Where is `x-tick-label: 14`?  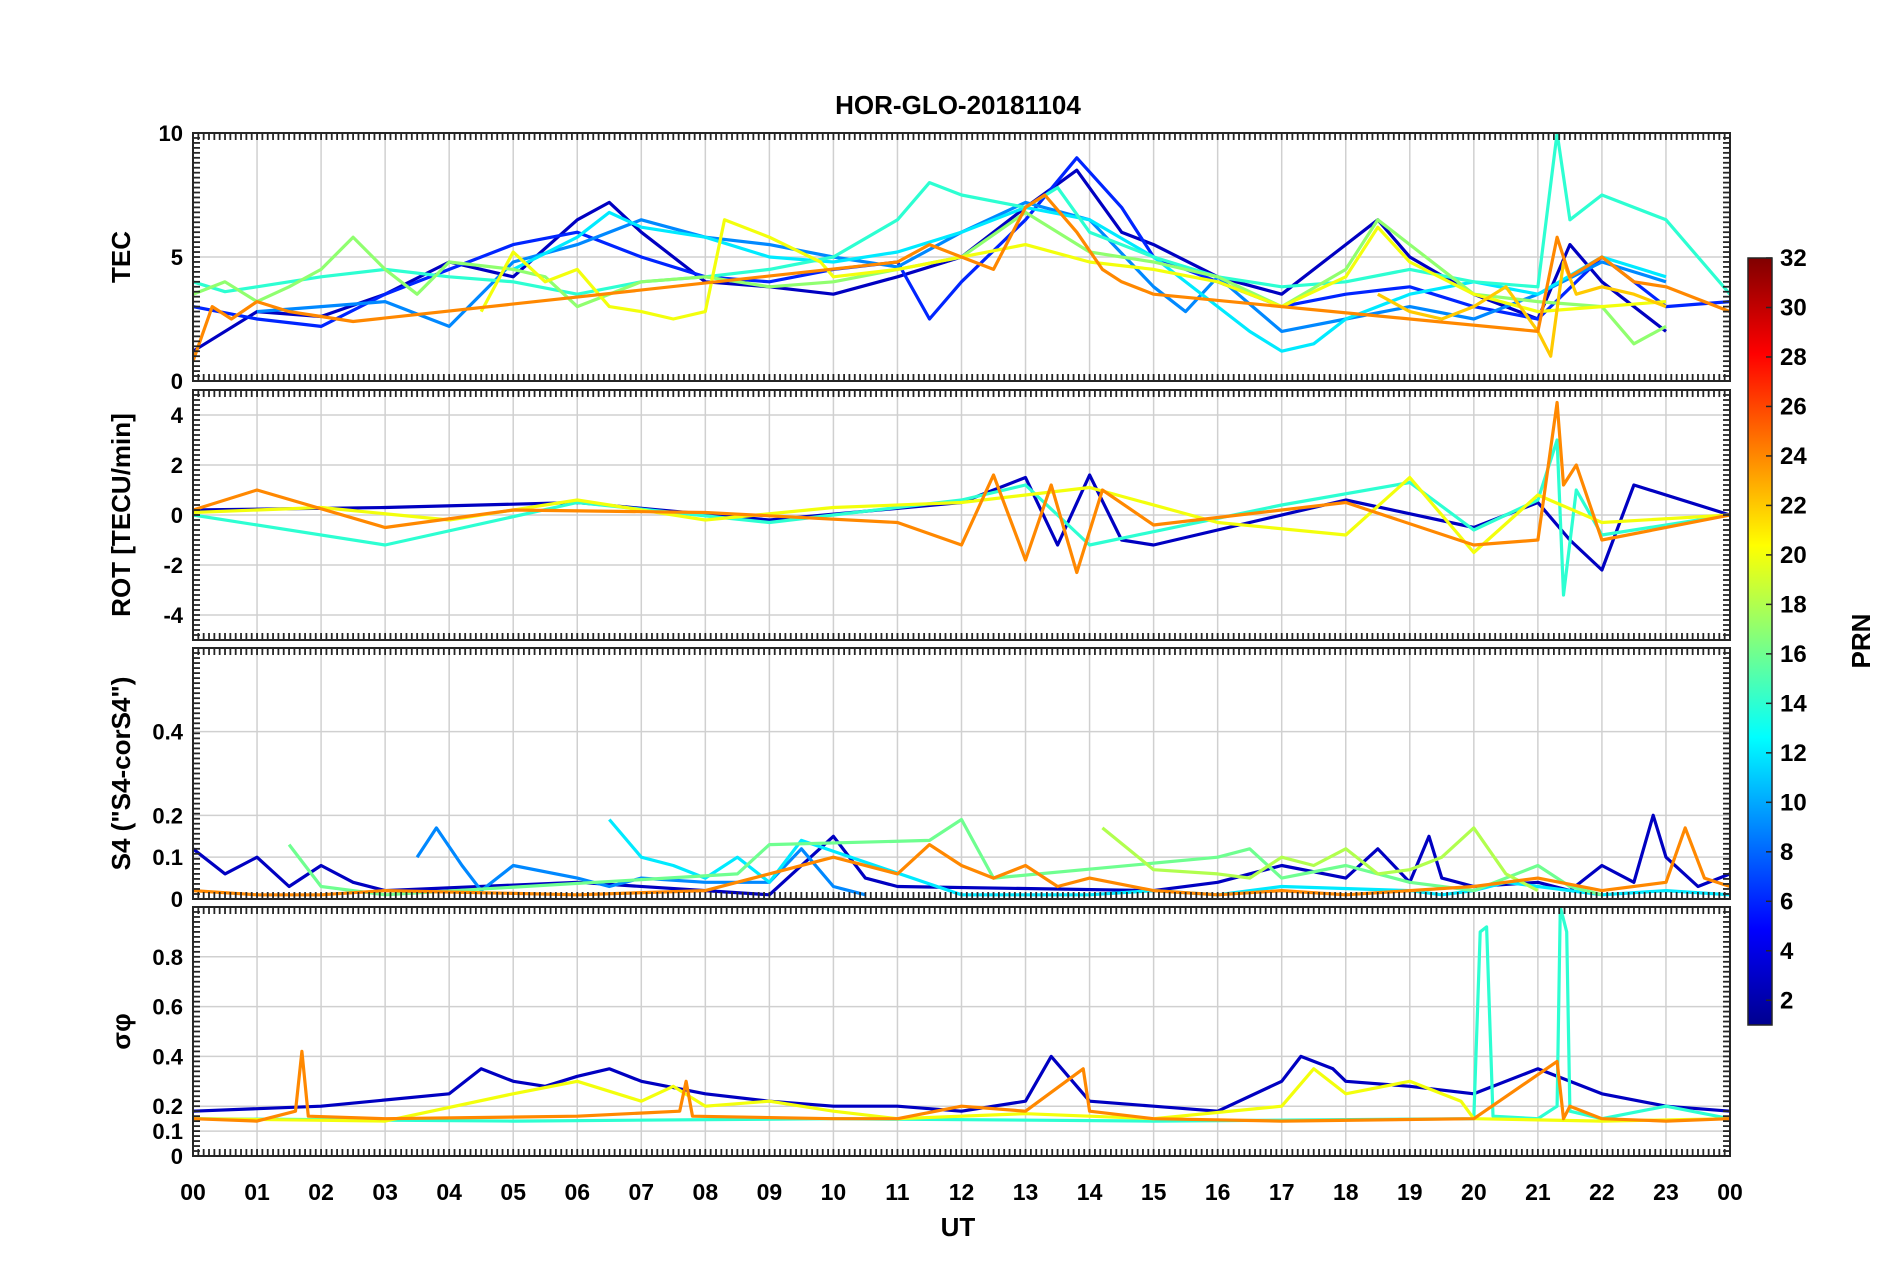 x-tick-label: 14 is located at coordinates (1090, 1192).